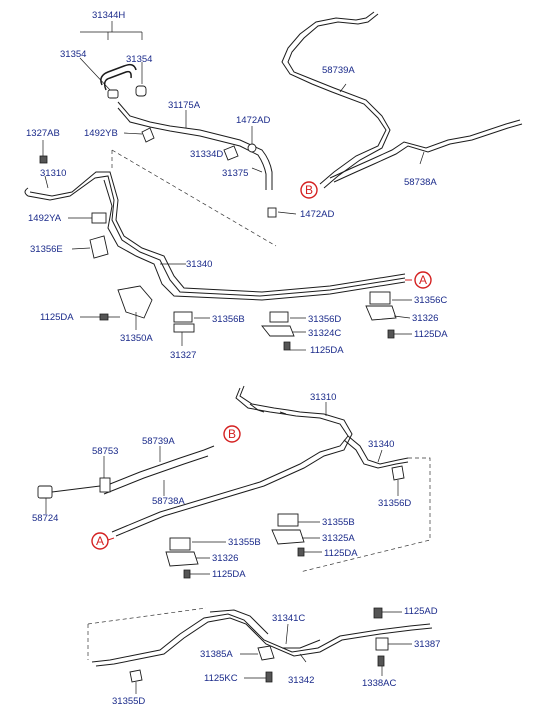 The image size is (545, 715). What do you see at coordinates (338, 522) in the screenshot?
I see `label-31355B-right: 31355B` at bounding box center [338, 522].